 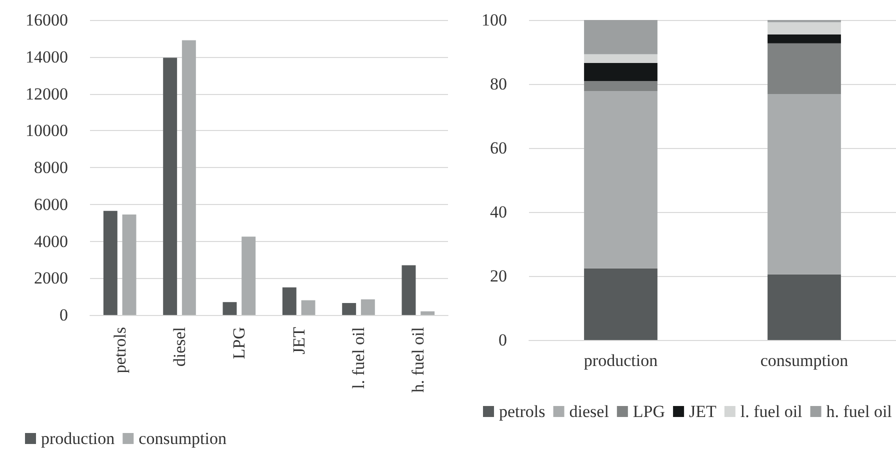 What do you see at coordinates (120, 350) in the screenshot?
I see `x-tick-label: petrols` at bounding box center [120, 350].